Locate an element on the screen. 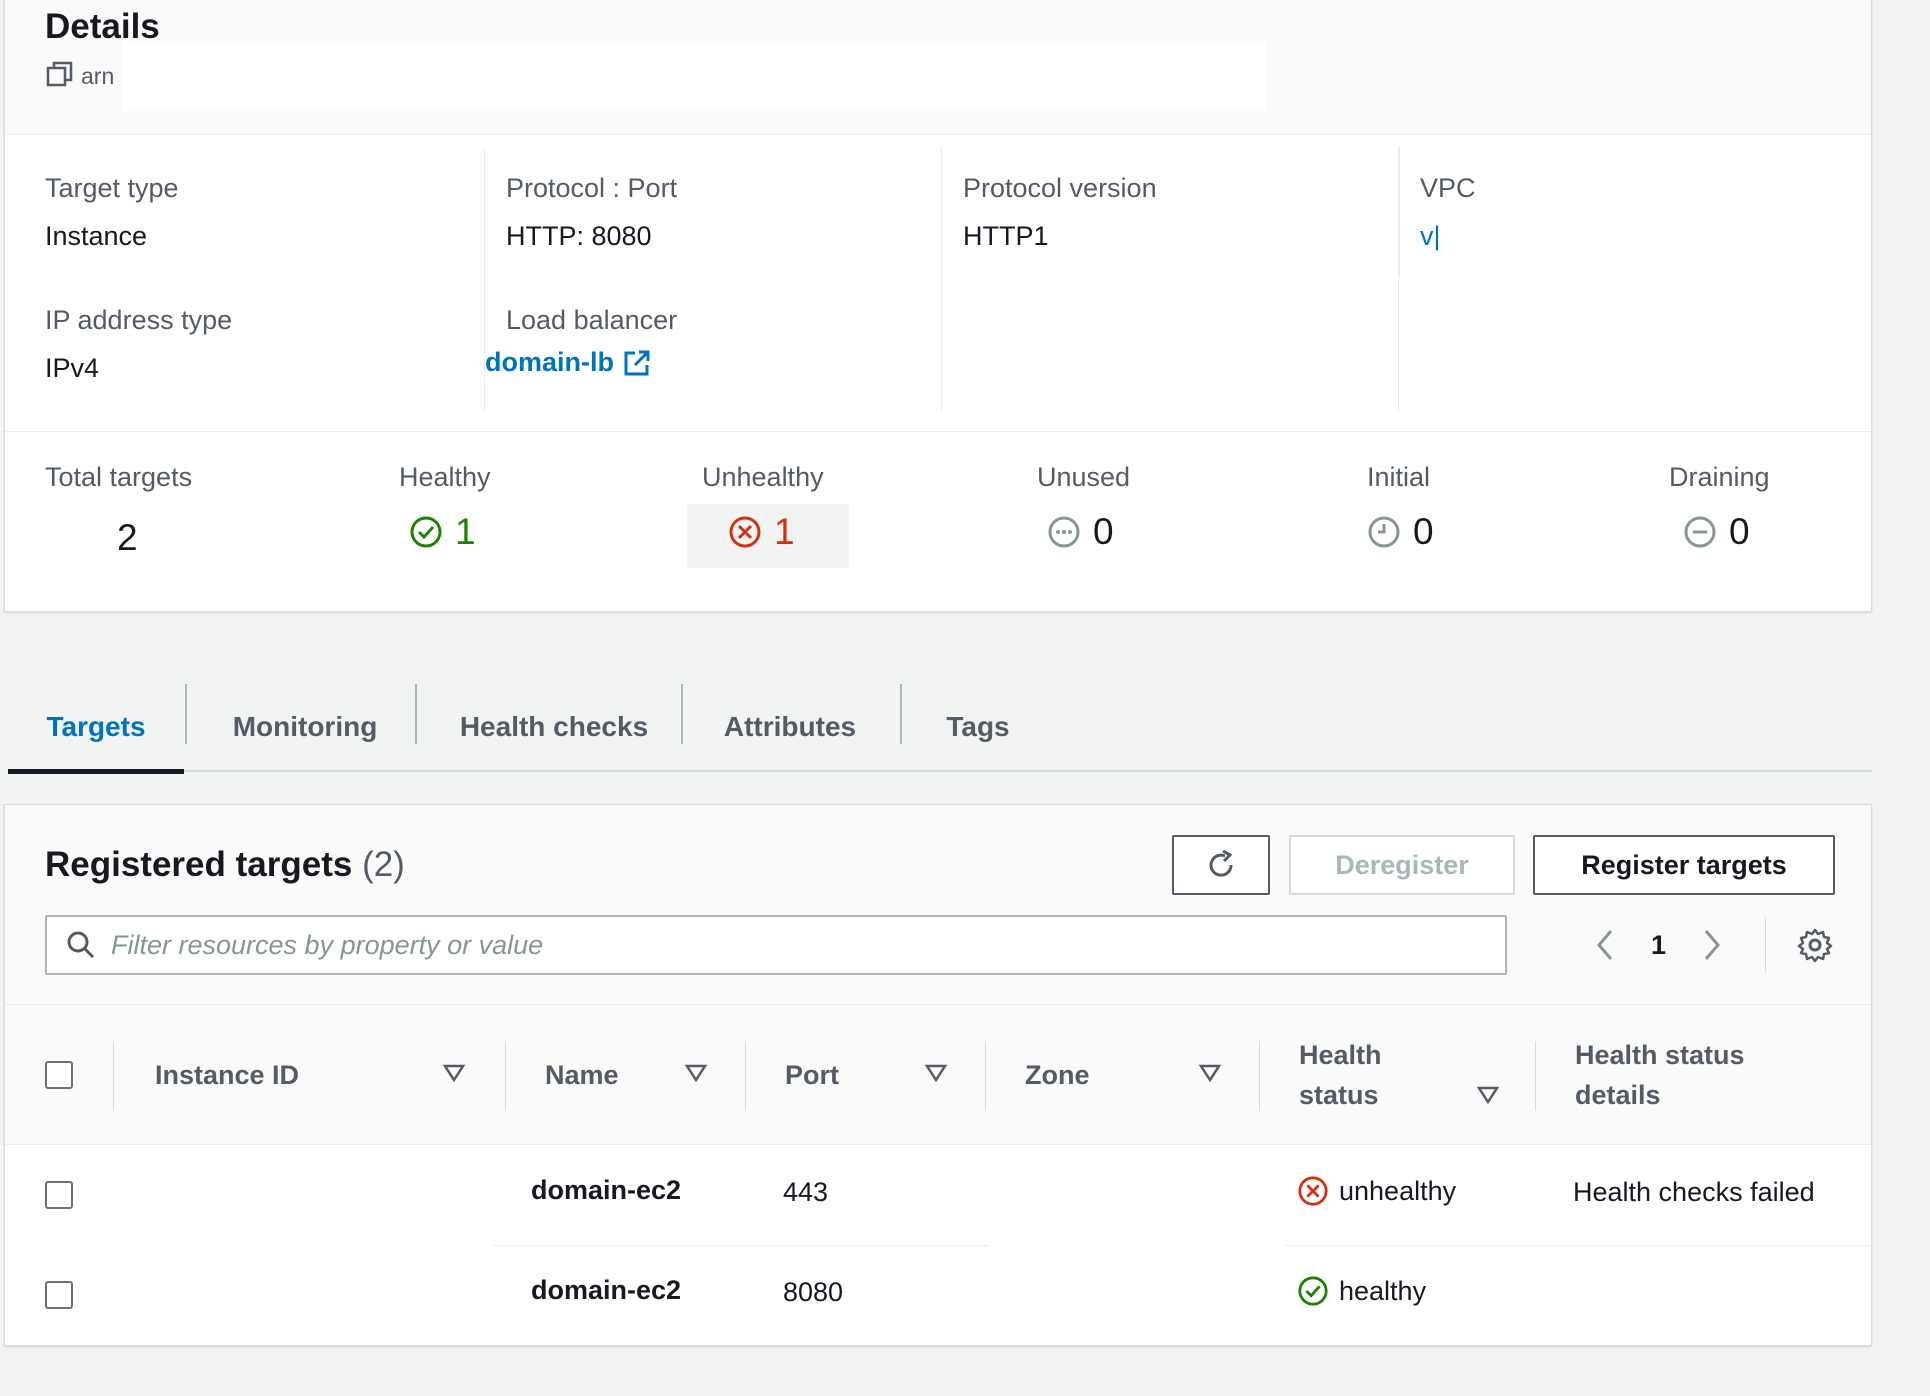 The image size is (1930, 1396). registered-targets-title: Registered targets (2) is located at coordinates (225, 865).